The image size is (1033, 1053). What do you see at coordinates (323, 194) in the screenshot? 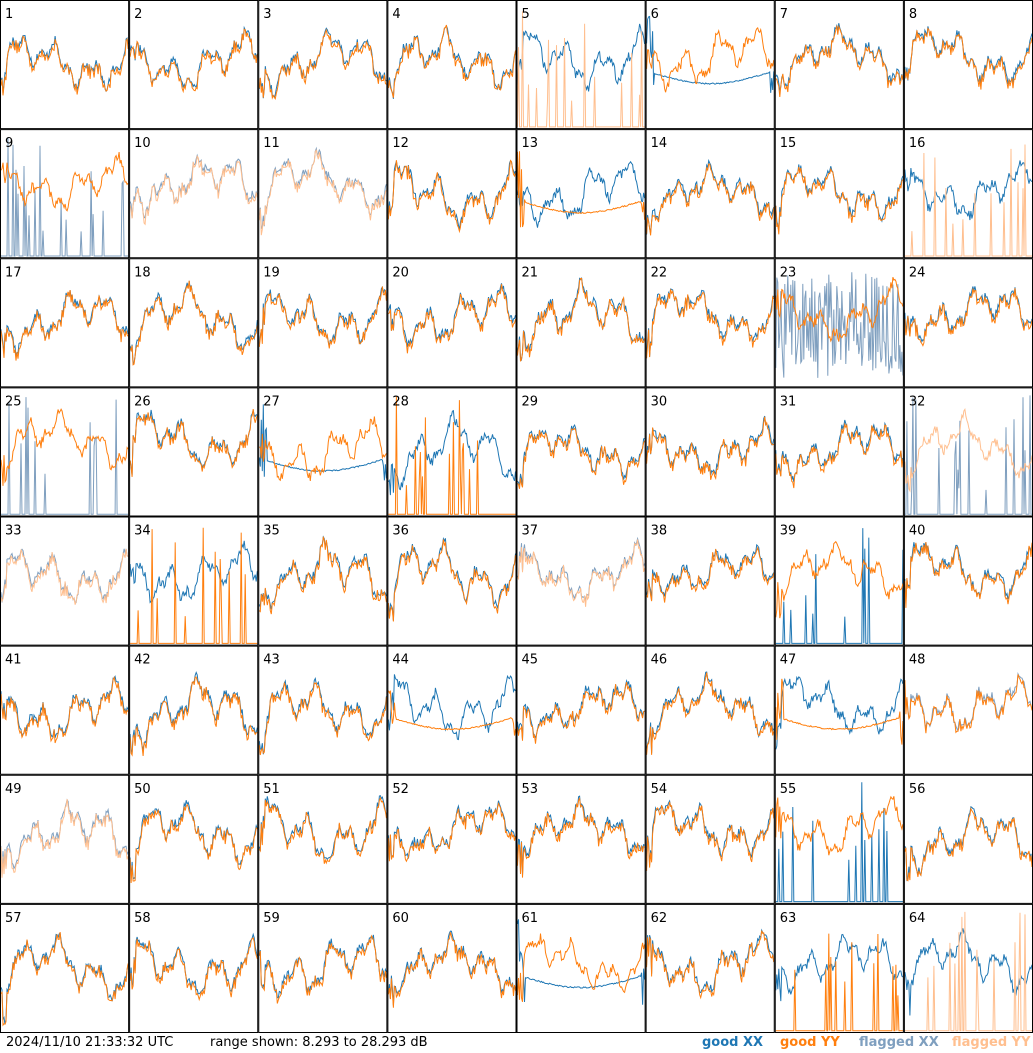
I see `panel-11: 11` at bounding box center [323, 194].